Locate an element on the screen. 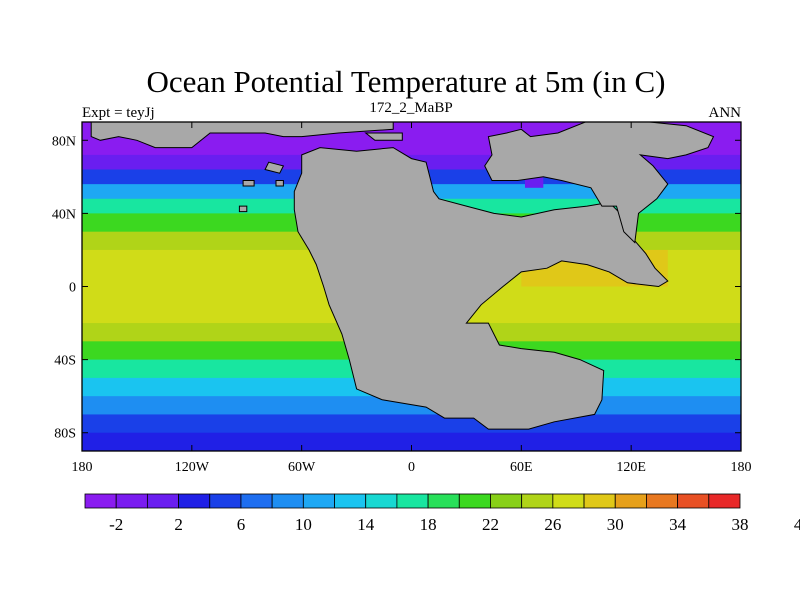  lat-tick-label: 40S is located at coordinates (65, 361).